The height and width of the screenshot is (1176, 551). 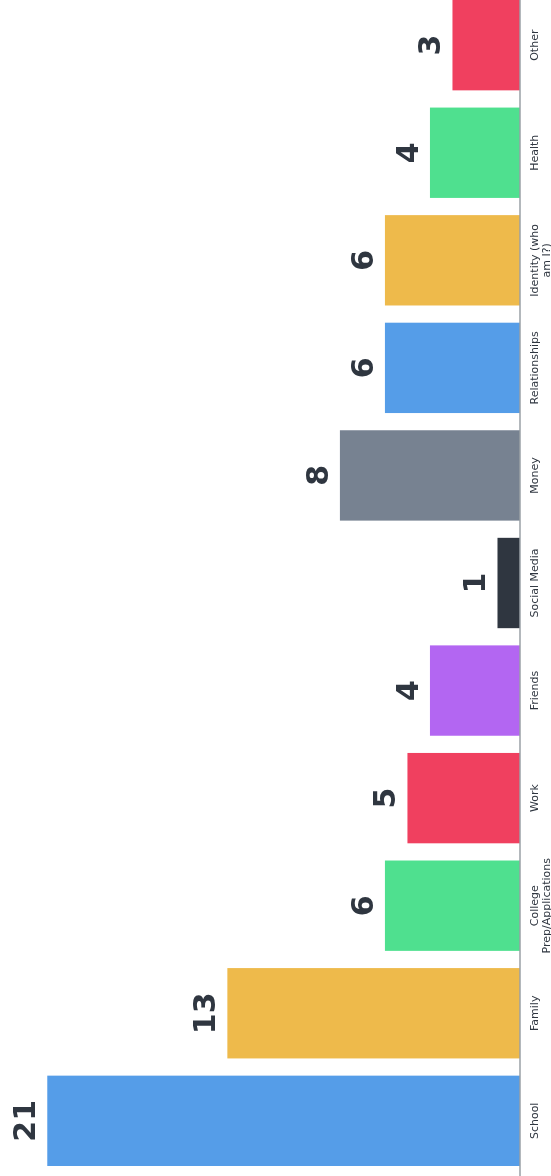 I want to click on y-tick-label: Social Media, so click(x=535, y=583).